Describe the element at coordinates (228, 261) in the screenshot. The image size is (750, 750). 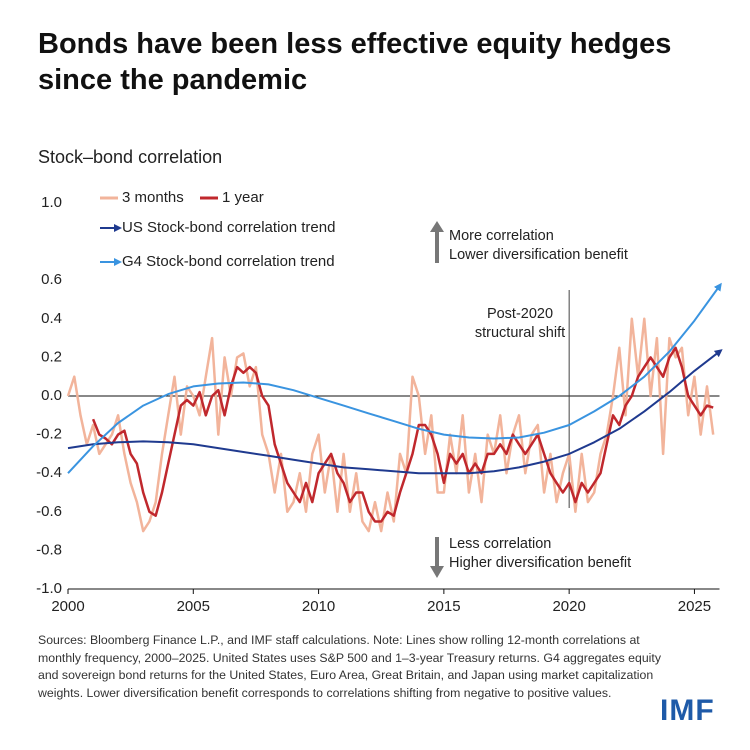
I see `legend-label: G4 Stock-bond correlation trend` at that location.